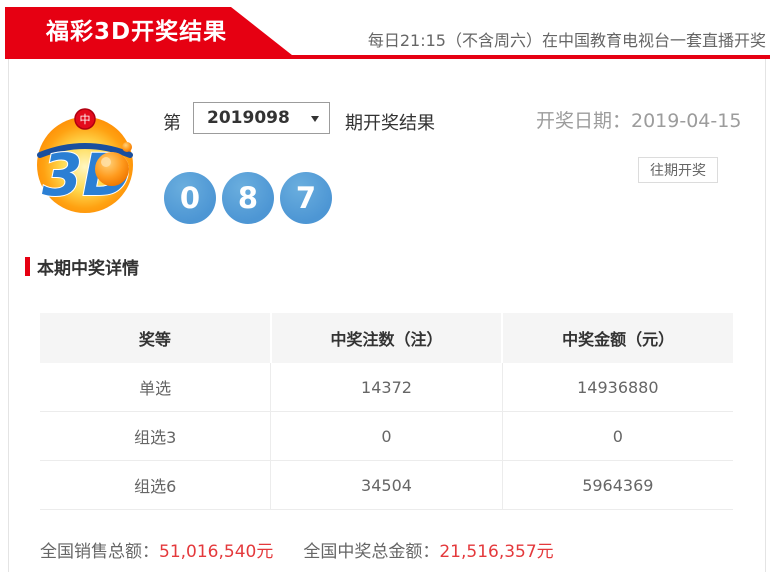  I want to click on page-title: 福彩3D开奖结果, so click(137, 32).